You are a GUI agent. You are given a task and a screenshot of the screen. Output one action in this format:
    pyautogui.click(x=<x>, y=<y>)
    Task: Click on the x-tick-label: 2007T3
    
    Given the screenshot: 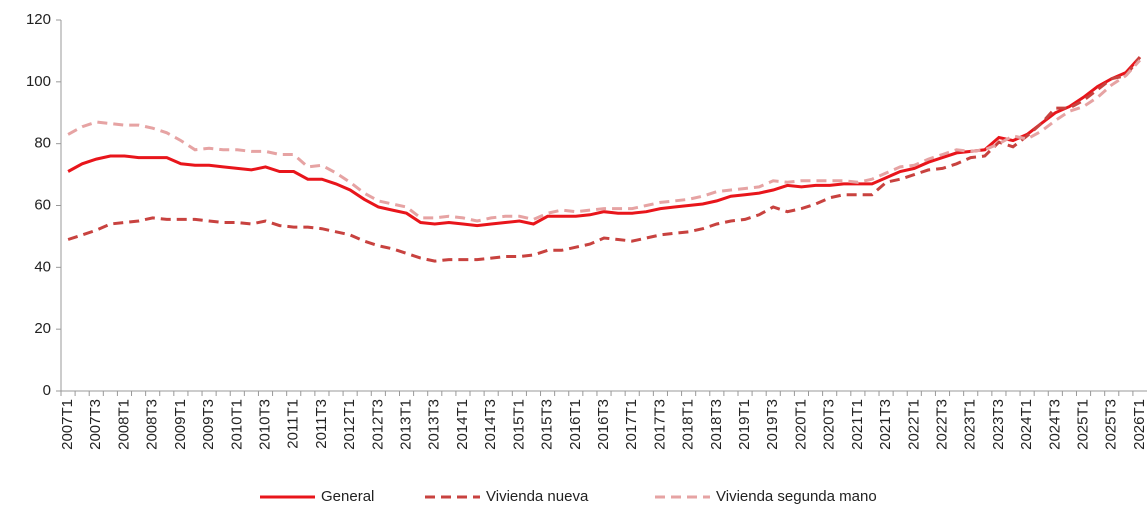 What is the action you would take?
    pyautogui.click(x=95, y=424)
    